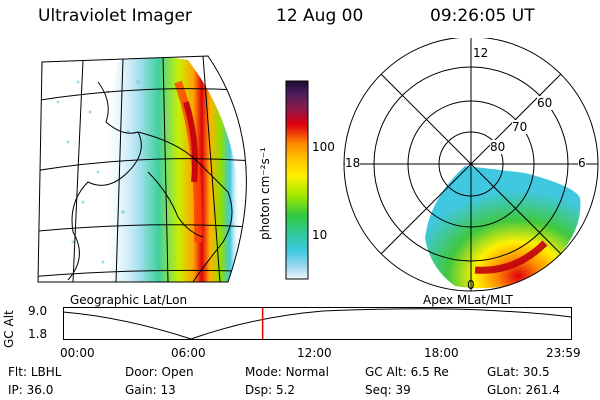  I want to click on time-tick-0: 00:00, so click(77, 353).